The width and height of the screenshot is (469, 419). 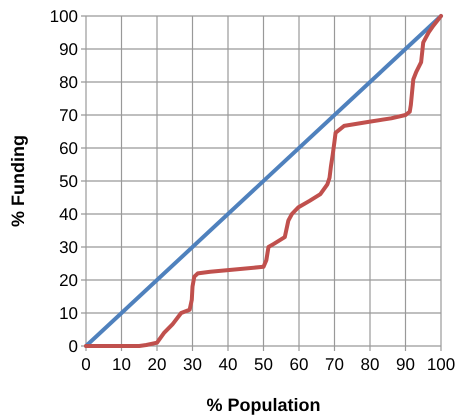 What do you see at coordinates (68, 181) in the screenshot?
I see `y-tick-label: 50` at bounding box center [68, 181].